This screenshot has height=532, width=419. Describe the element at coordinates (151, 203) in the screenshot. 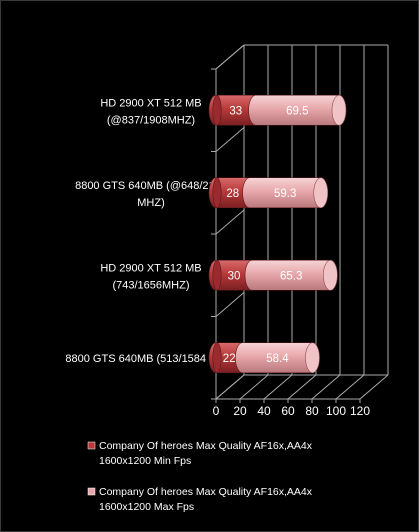

I see `category-label-line: MHZ)` at that location.